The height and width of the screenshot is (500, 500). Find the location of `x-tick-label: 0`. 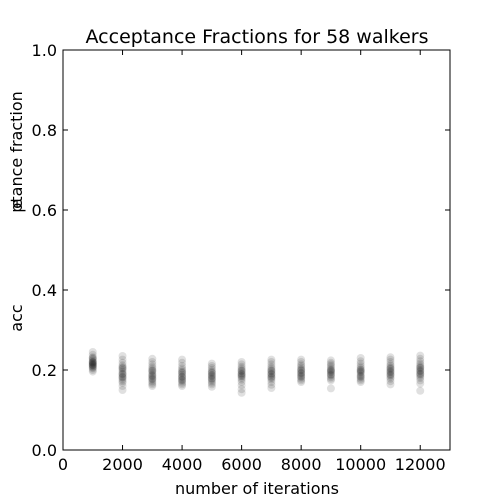

x-tick-label: 0 is located at coordinates (63, 464).